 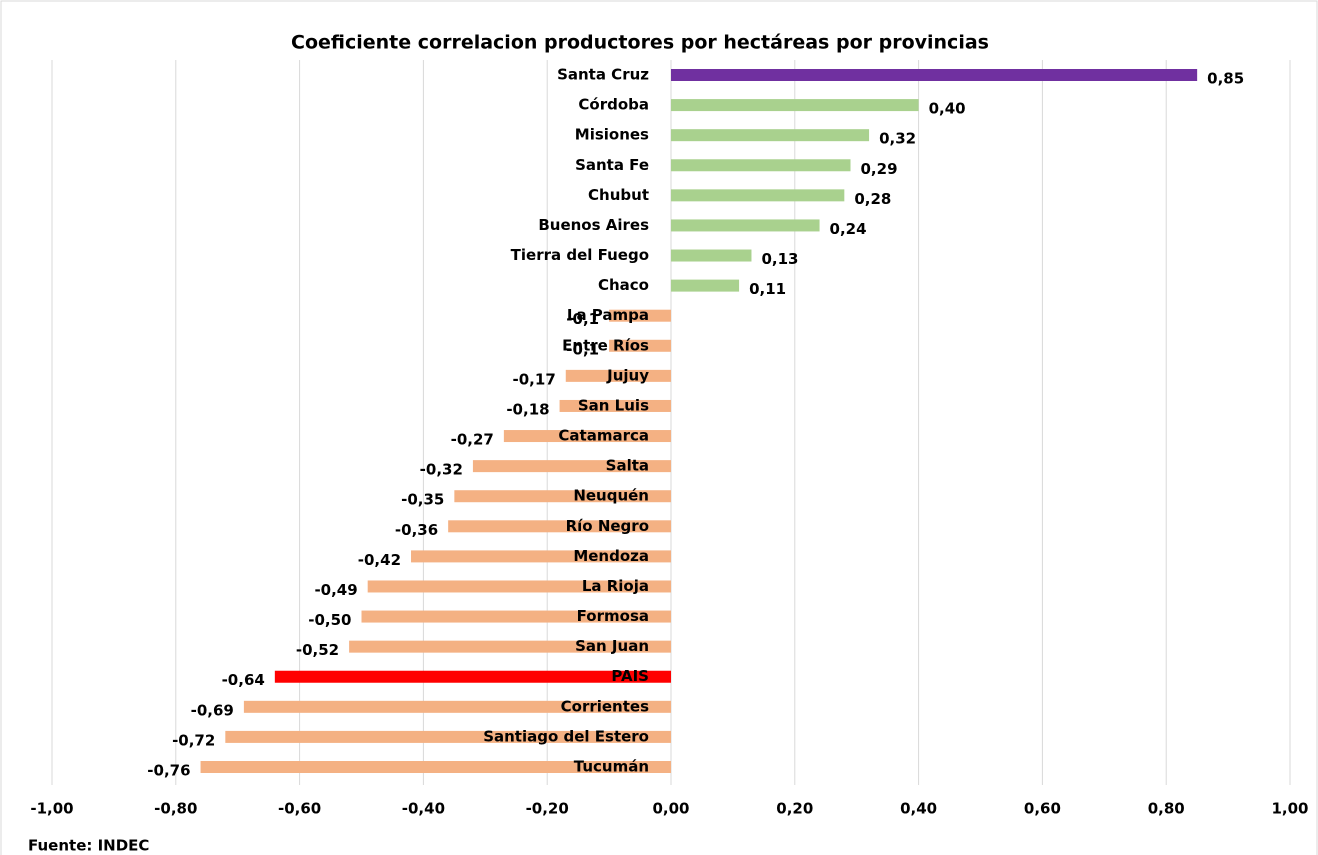 I want to click on category-label: Tierra del Fuego, so click(x=580, y=255).